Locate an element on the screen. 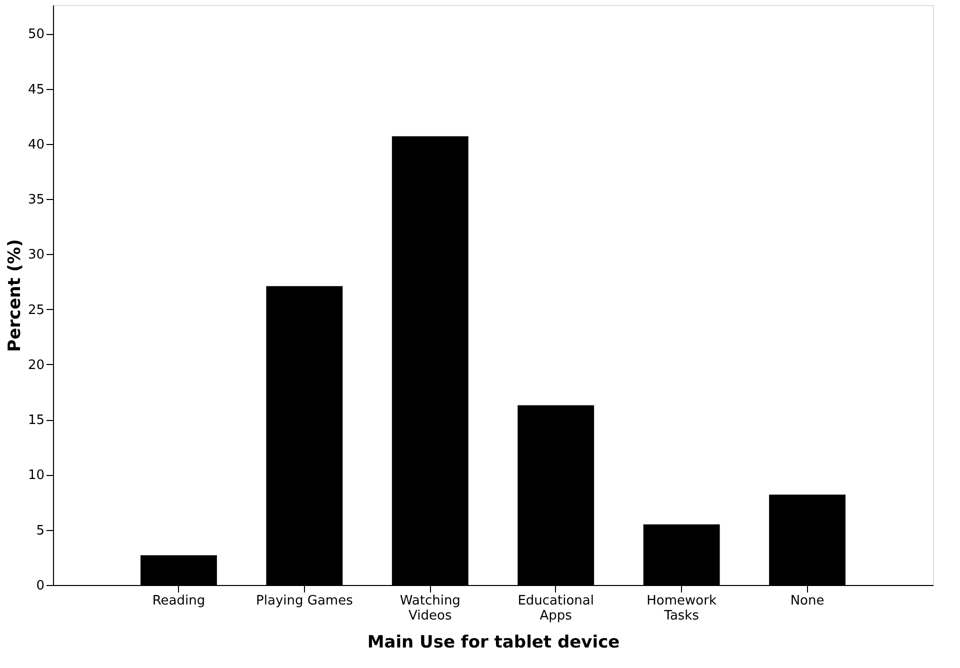 The image size is (960, 668). y-tick-label: 5 is located at coordinates (40, 530).